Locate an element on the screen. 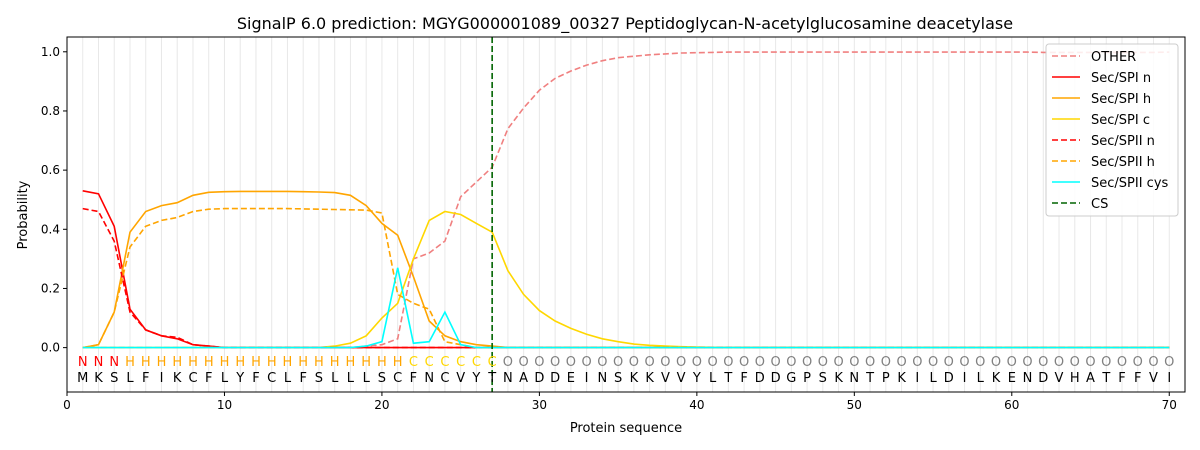 Image resolution: width=1200 pixels, height=450 pixels. x-tick-label: 40 is located at coordinates (696, 405).